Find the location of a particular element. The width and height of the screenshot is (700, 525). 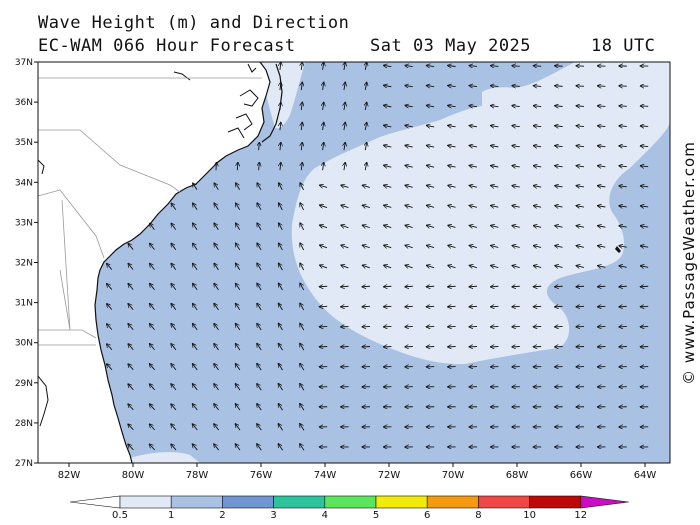

lat-label: 27N is located at coordinates (24, 464).